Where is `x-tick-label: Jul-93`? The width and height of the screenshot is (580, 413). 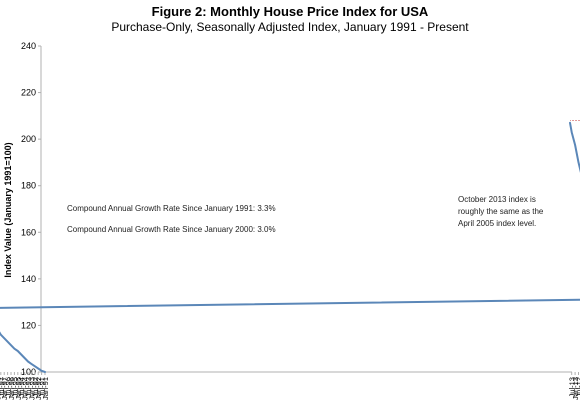
x-tick-label: Jul-93 is located at coordinates (28, 387).